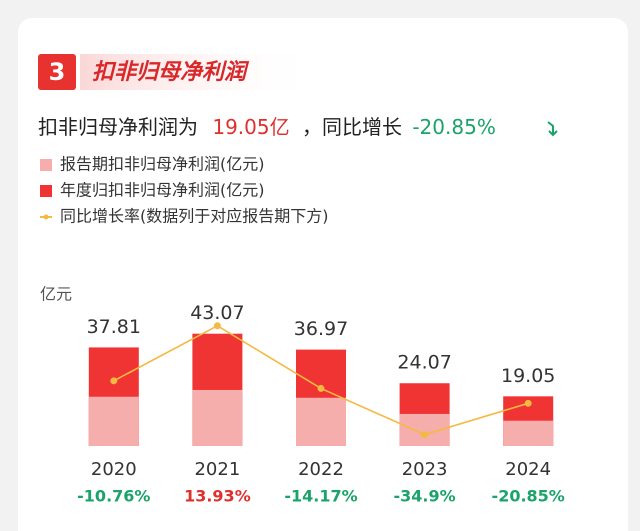 The height and width of the screenshot is (531, 640). What do you see at coordinates (424, 363) in the screenshot?
I see `bar-value-label: 24.07` at bounding box center [424, 363].